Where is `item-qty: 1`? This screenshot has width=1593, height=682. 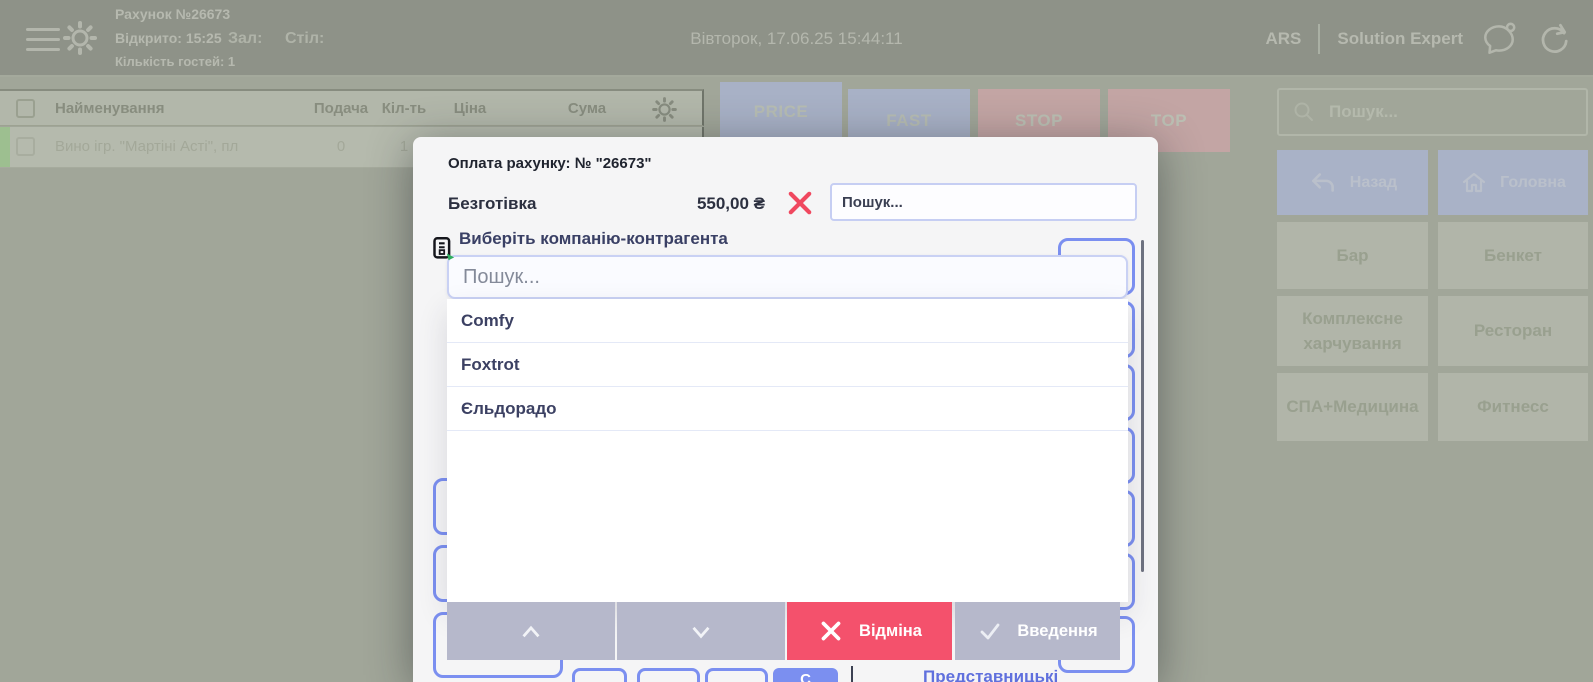 item-qty: 1 is located at coordinates (404, 146).